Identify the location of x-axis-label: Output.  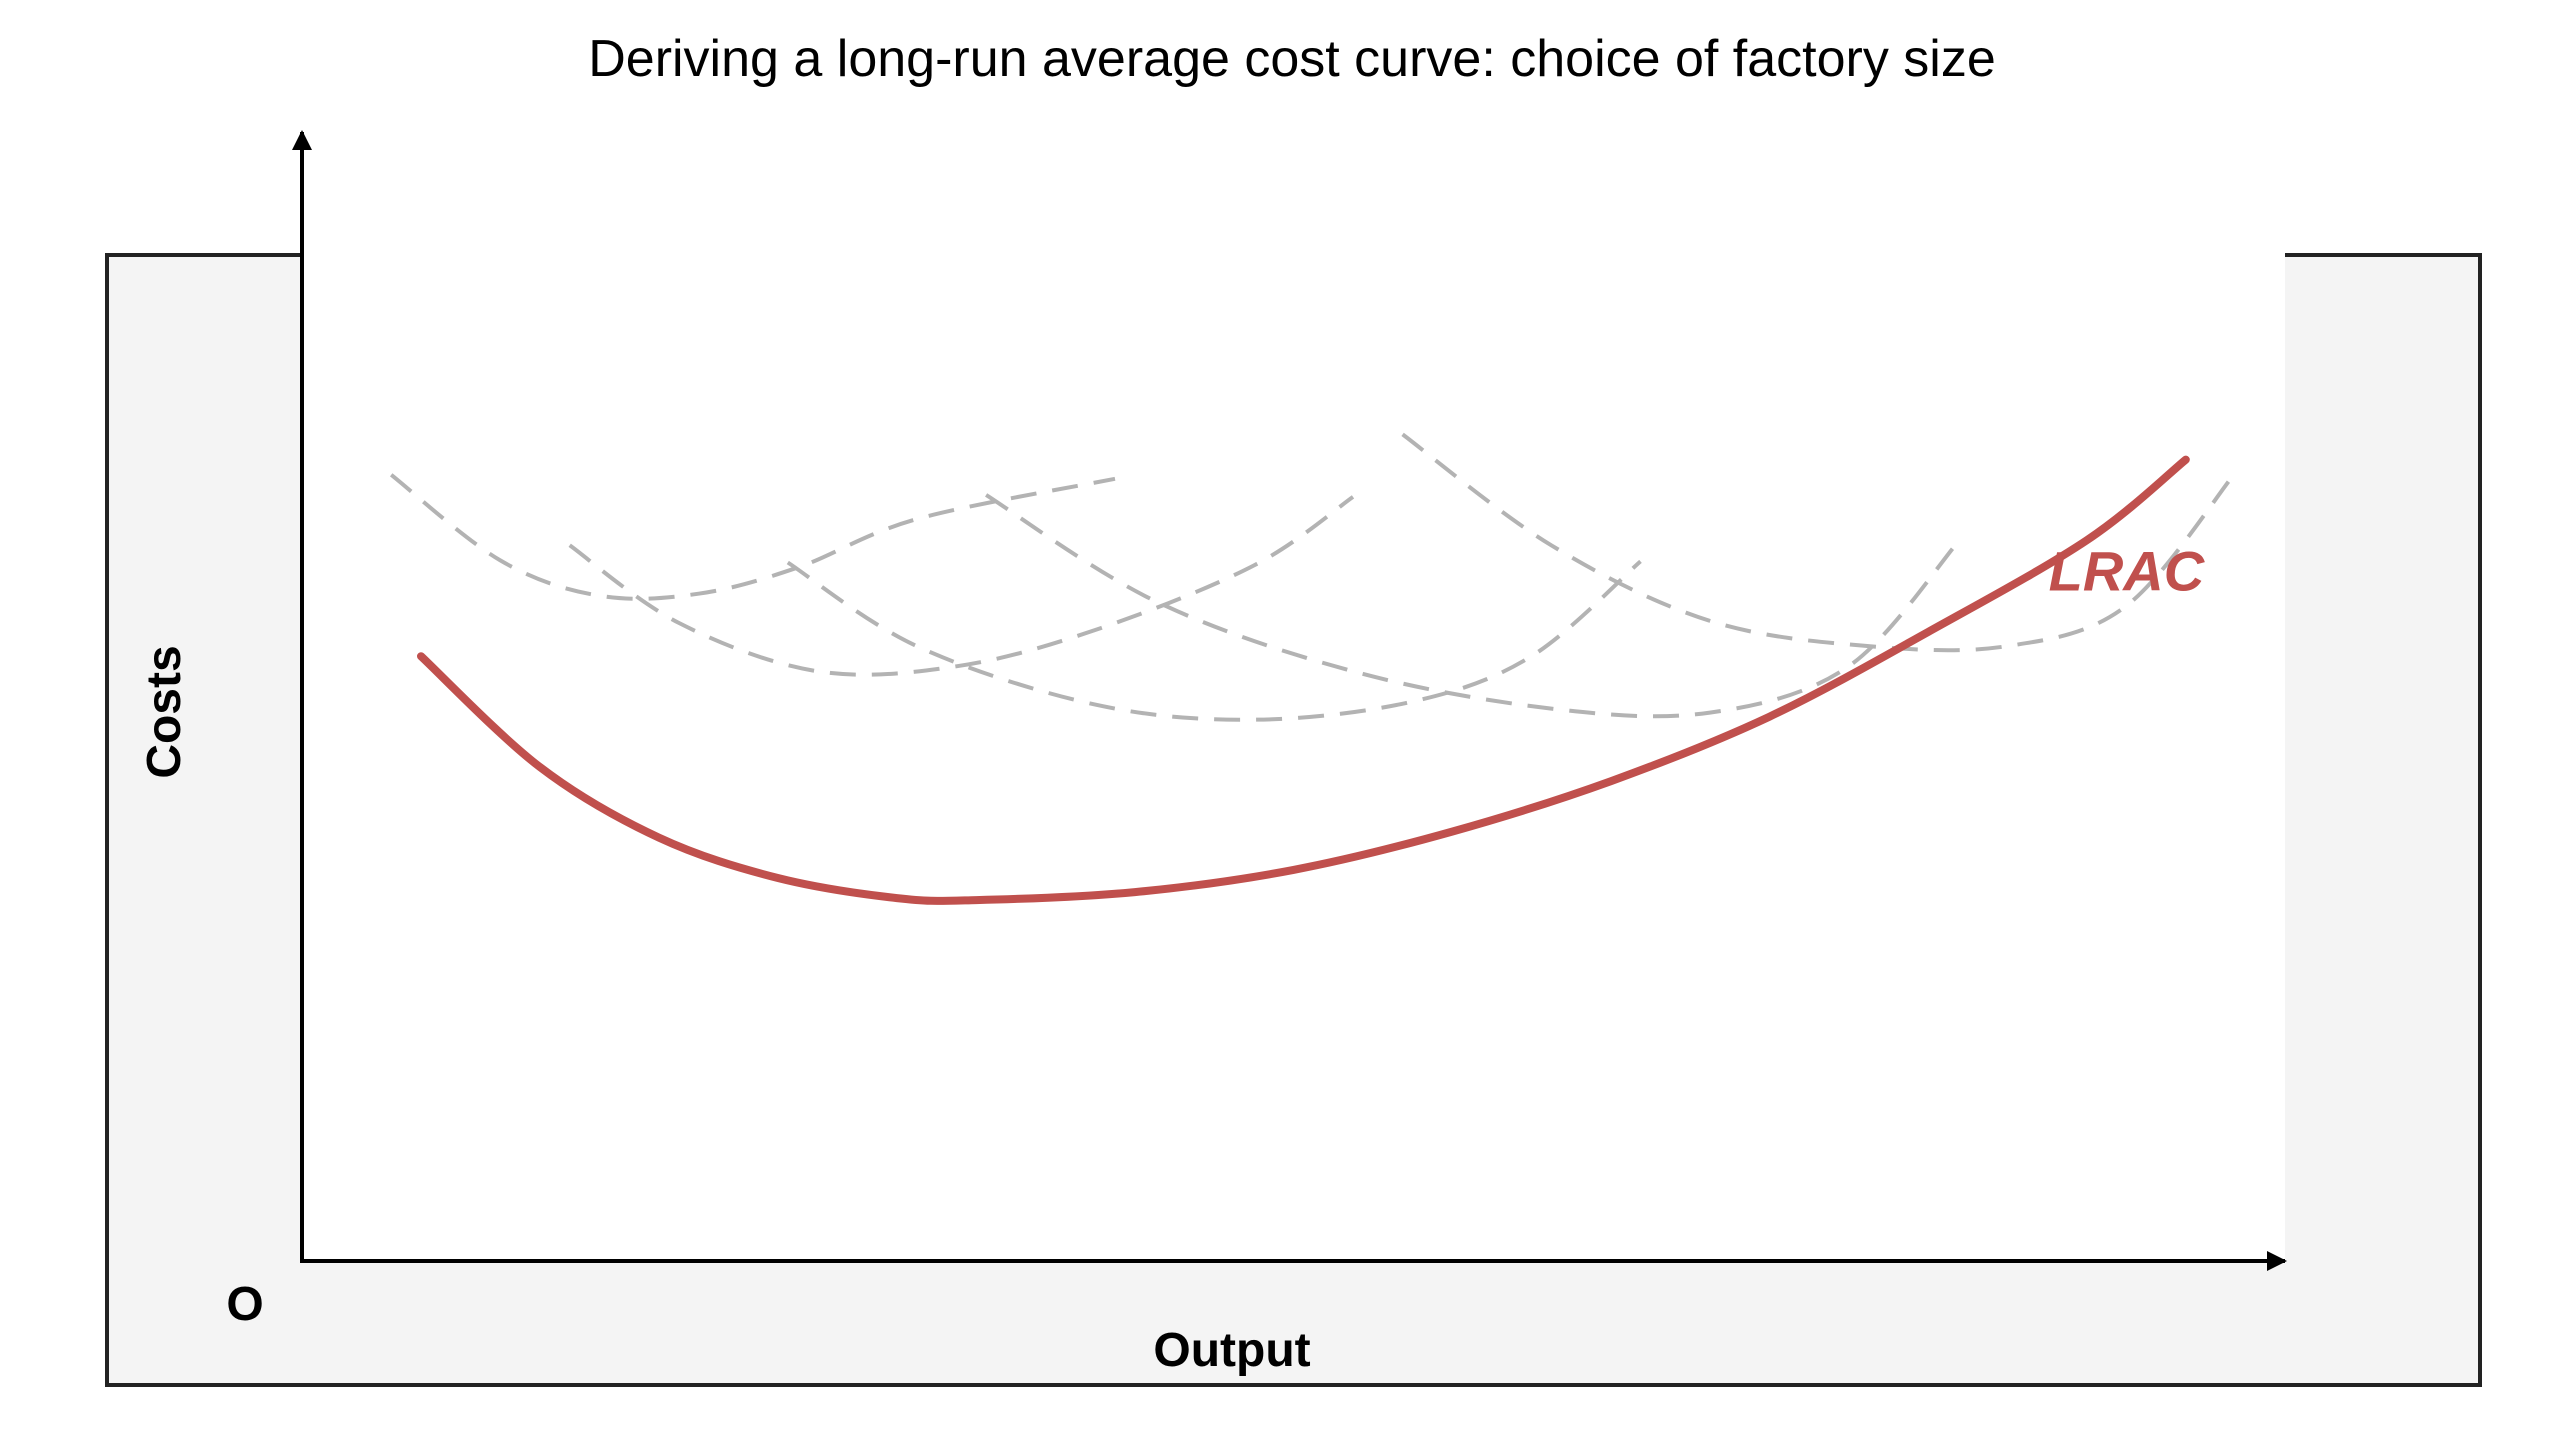
(1231, 1350).